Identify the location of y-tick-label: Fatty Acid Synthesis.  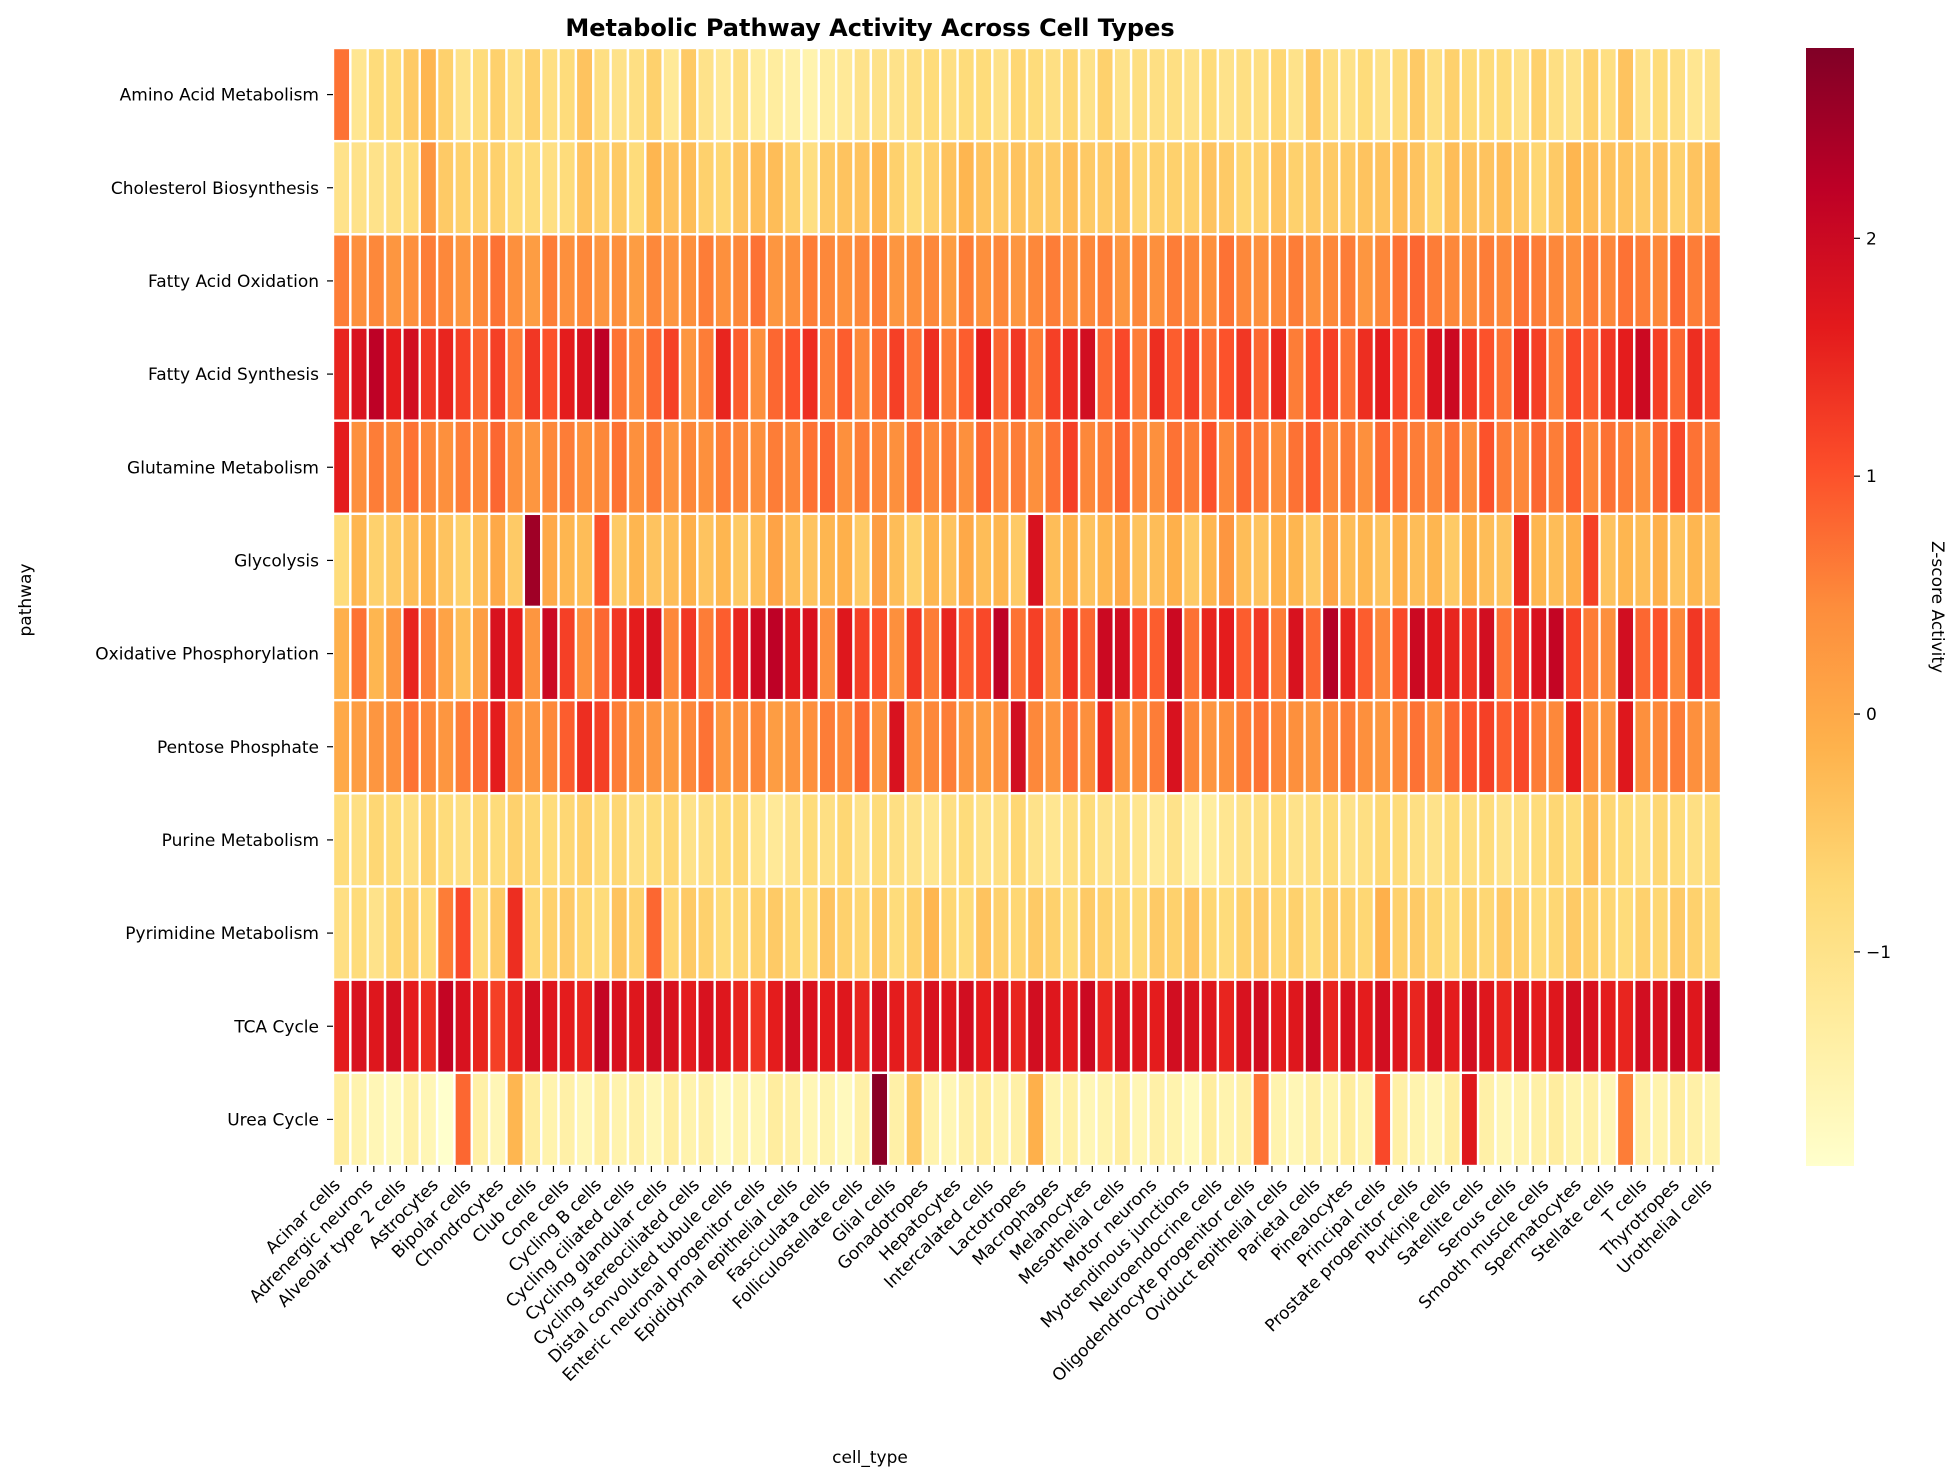
(233, 375).